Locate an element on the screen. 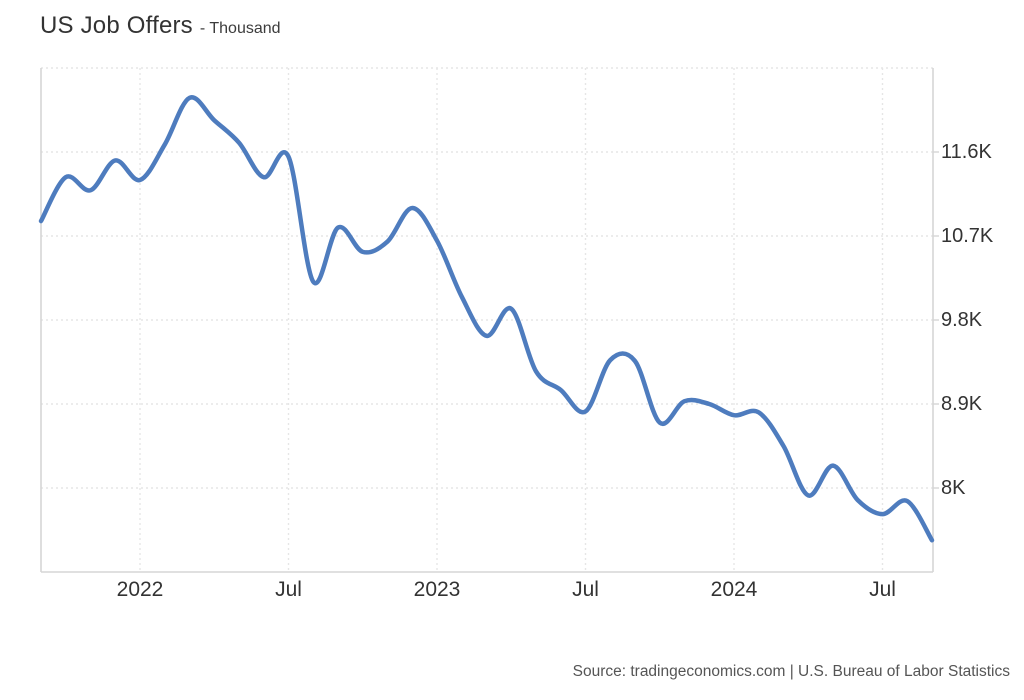 Image resolution: width=1024 pixels, height=700 pixels. x-axis-label: 2023 is located at coordinates (437, 589).